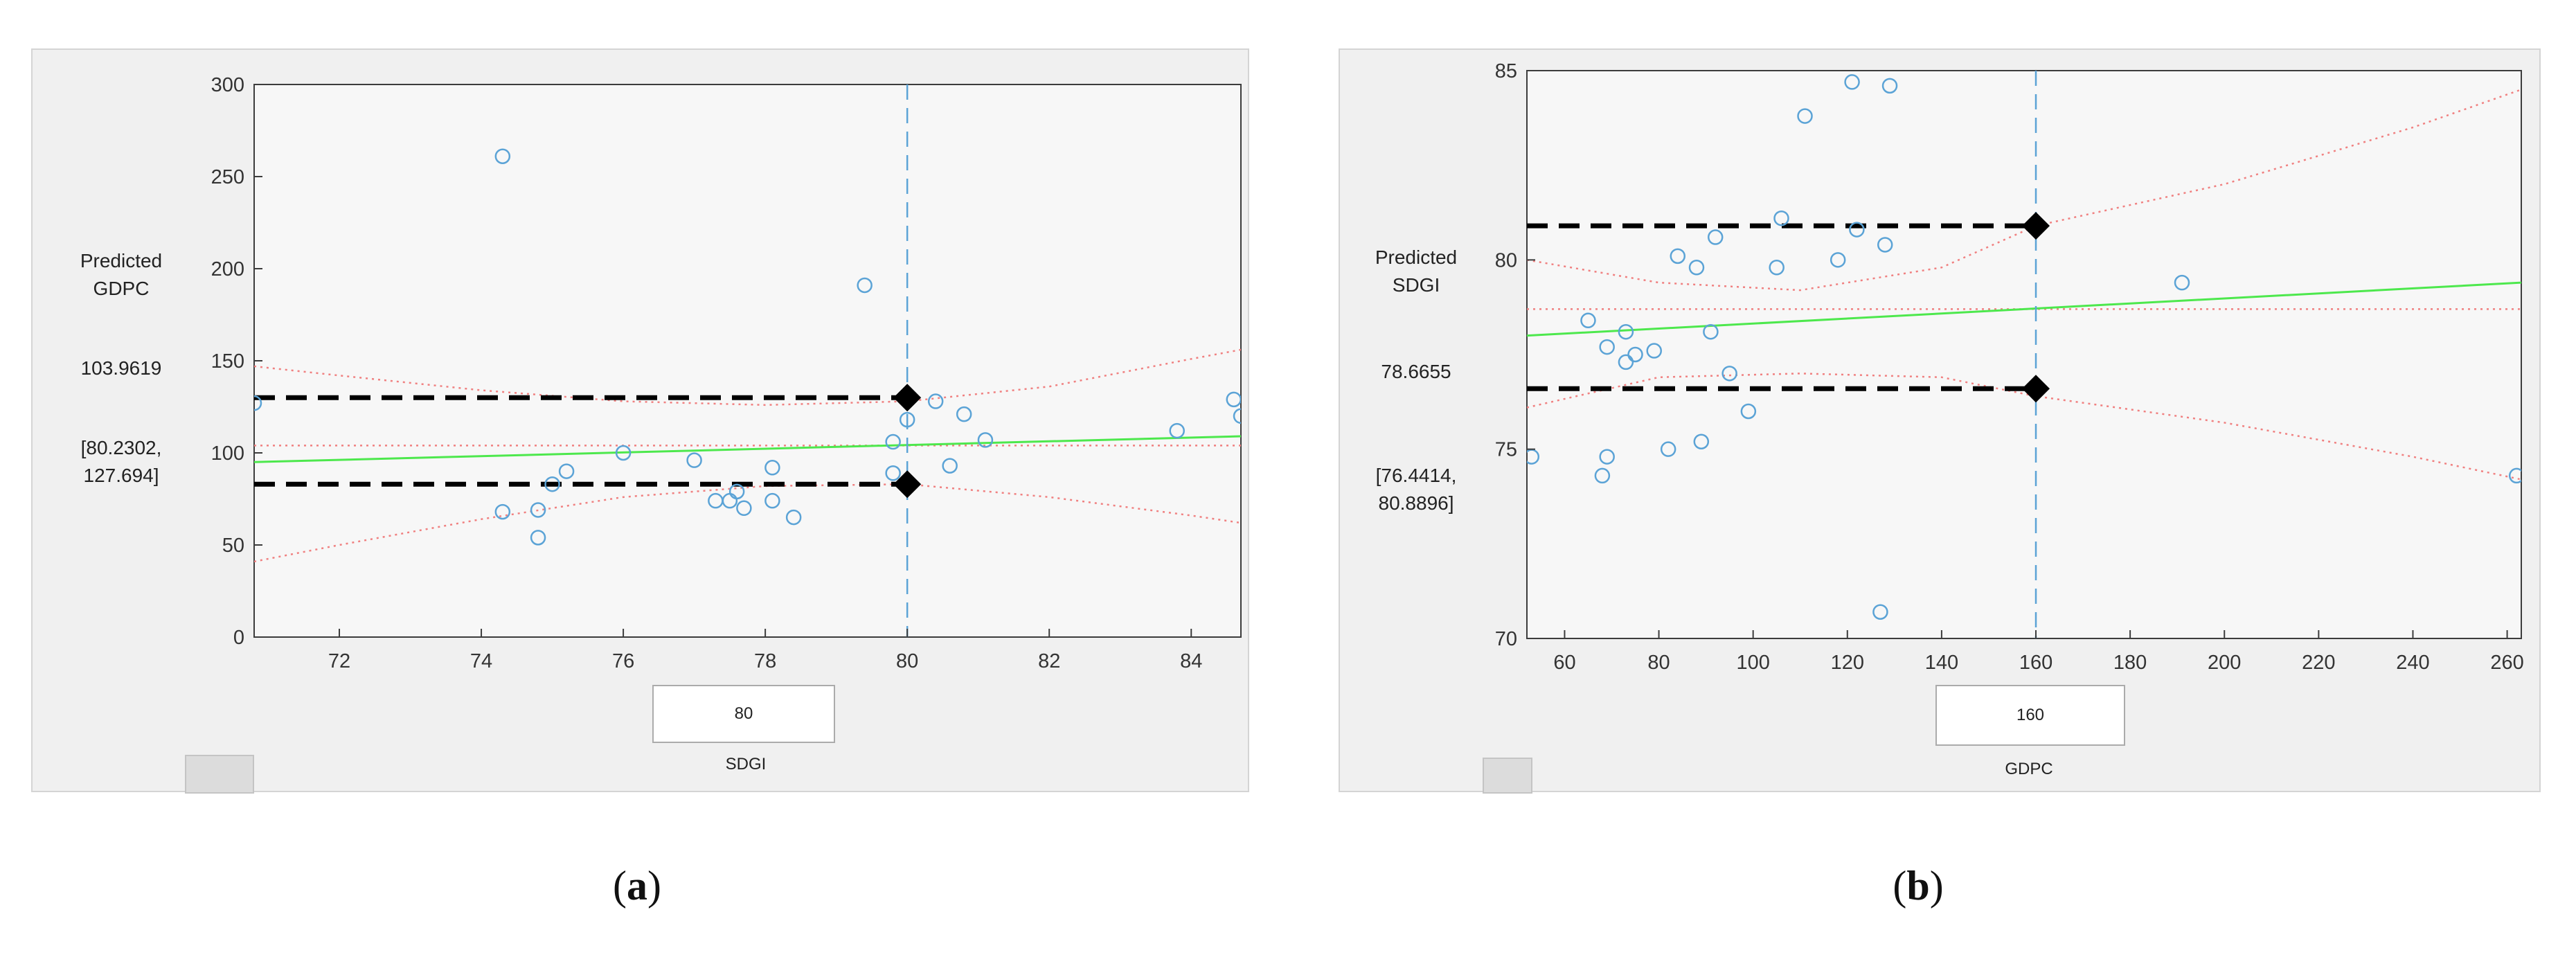 The height and width of the screenshot is (966, 2576). Describe the element at coordinates (2507, 663) in the screenshot. I see `x-tick-label: 260` at that location.